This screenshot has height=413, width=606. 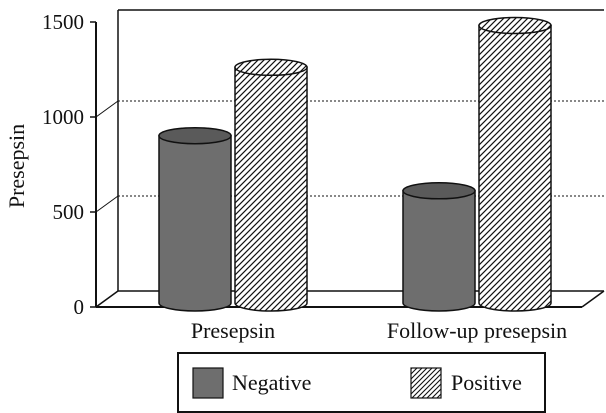 I want to click on legend-swatch-negative, so click(x=208, y=383).